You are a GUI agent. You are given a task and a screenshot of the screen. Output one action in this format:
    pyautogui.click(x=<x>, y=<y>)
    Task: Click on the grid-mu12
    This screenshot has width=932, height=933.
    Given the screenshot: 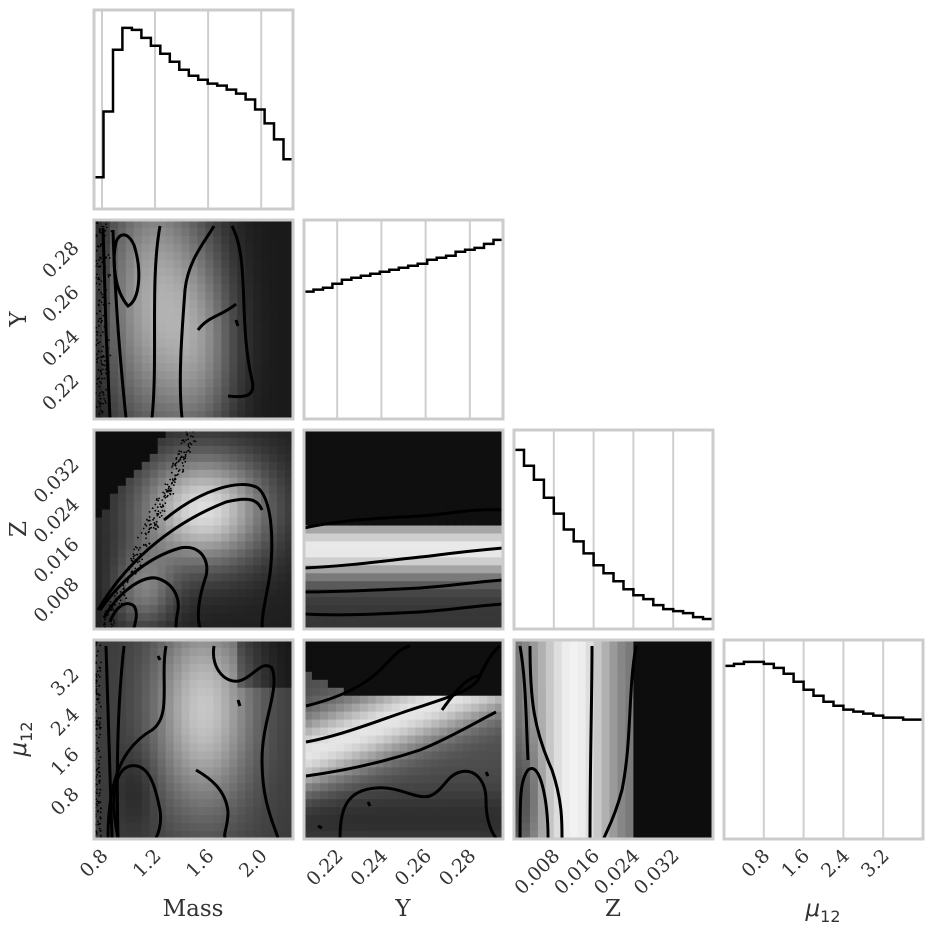 What is the action you would take?
    pyautogui.click(x=823, y=739)
    